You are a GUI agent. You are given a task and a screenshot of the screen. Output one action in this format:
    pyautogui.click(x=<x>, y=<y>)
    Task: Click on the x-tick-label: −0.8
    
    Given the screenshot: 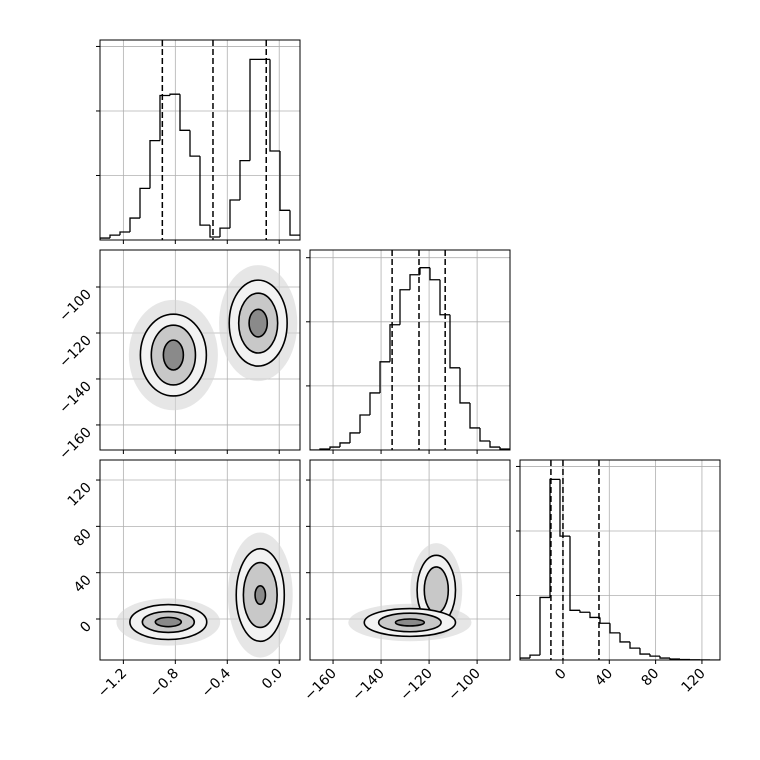 What is the action you would take?
    pyautogui.click(x=164, y=683)
    